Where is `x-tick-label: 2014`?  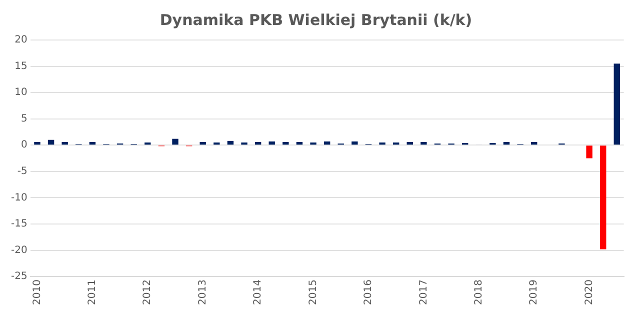
x-tick-label: 2014 is located at coordinates (258, 293).